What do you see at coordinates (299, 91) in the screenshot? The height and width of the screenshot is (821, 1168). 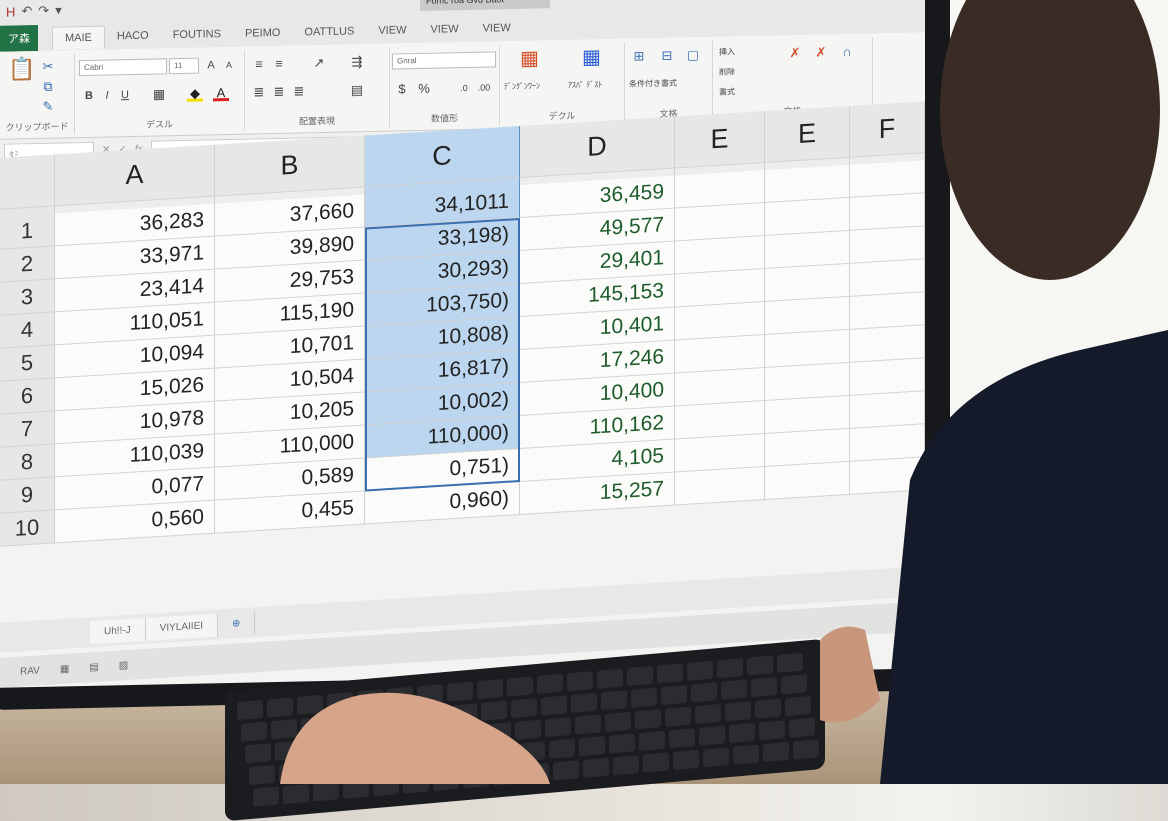 I see `align-right-icon: ≣` at bounding box center [299, 91].